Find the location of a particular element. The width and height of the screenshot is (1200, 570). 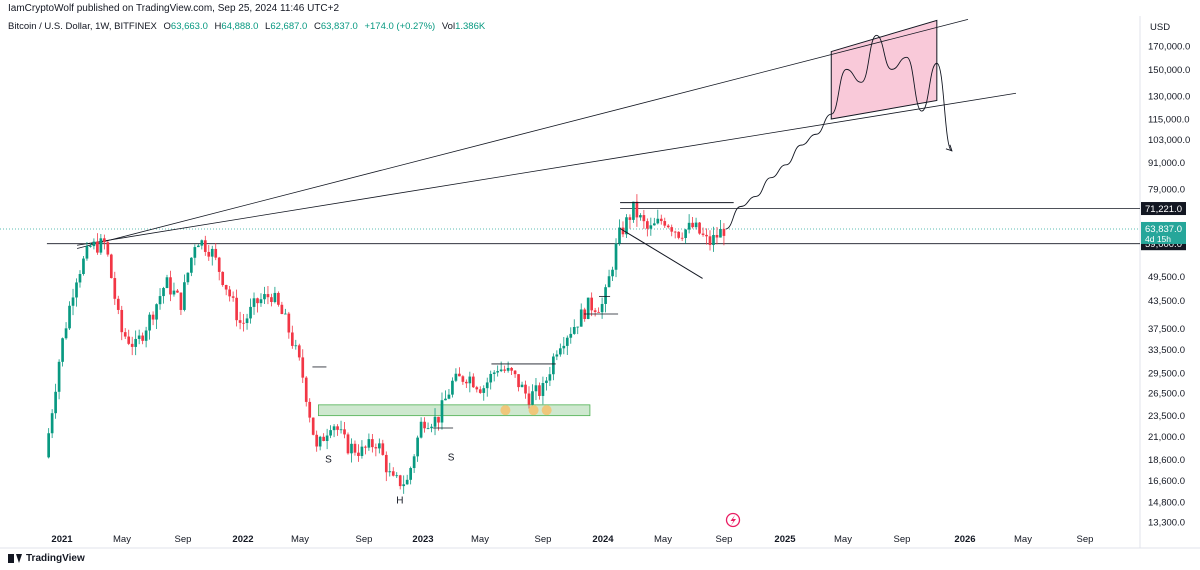

currency-label: USD is located at coordinates (1160, 27).